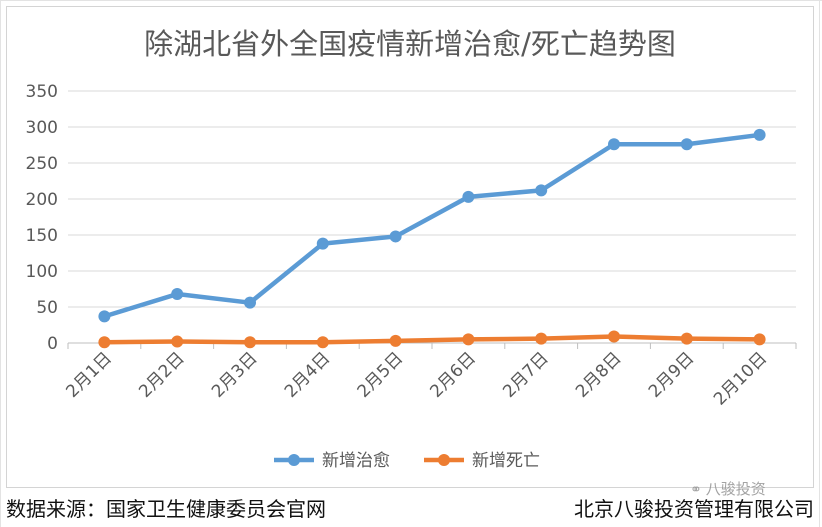 The height and width of the screenshot is (527, 822). I want to click on legend-label: 新增治愈, so click(356, 461).